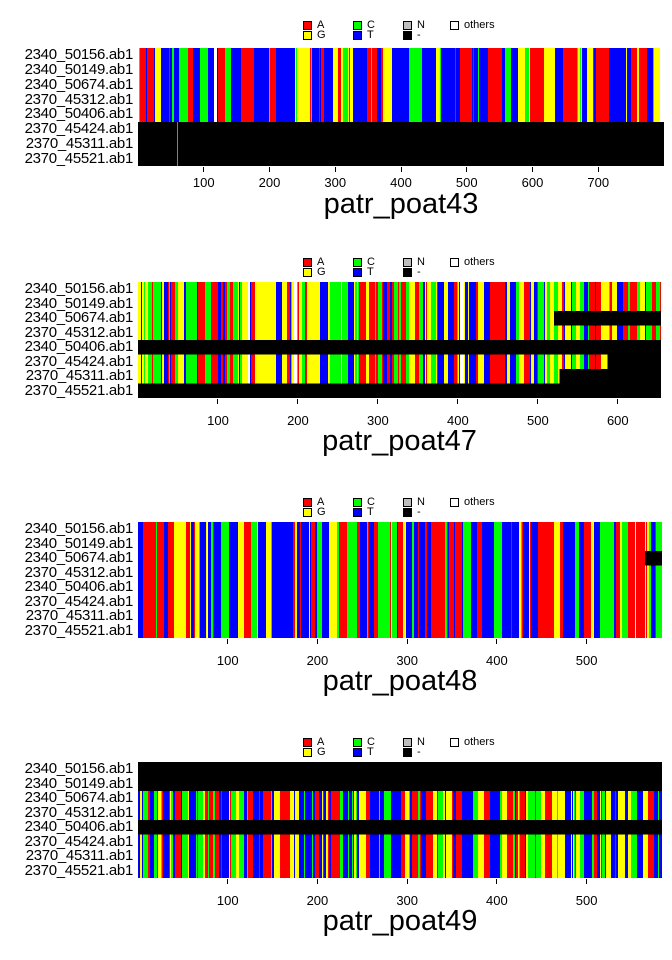 This screenshot has width=672, height=960. What do you see at coordinates (399, 441) in the screenshot?
I see `chart-title: patr_poat47` at bounding box center [399, 441].